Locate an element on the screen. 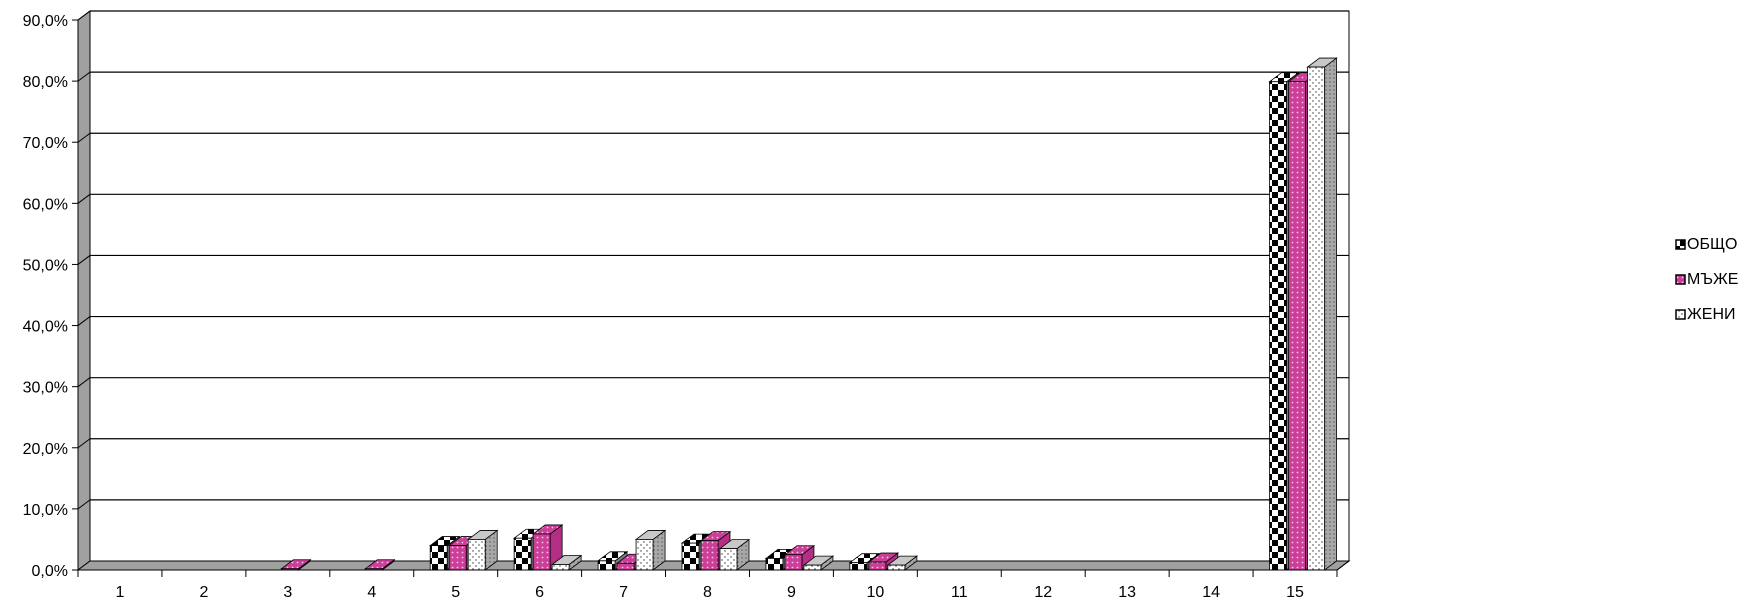 Image resolution: width=1748 pixels, height=608 pixels. y-tick-label: 0,0% is located at coordinates (50, 571).